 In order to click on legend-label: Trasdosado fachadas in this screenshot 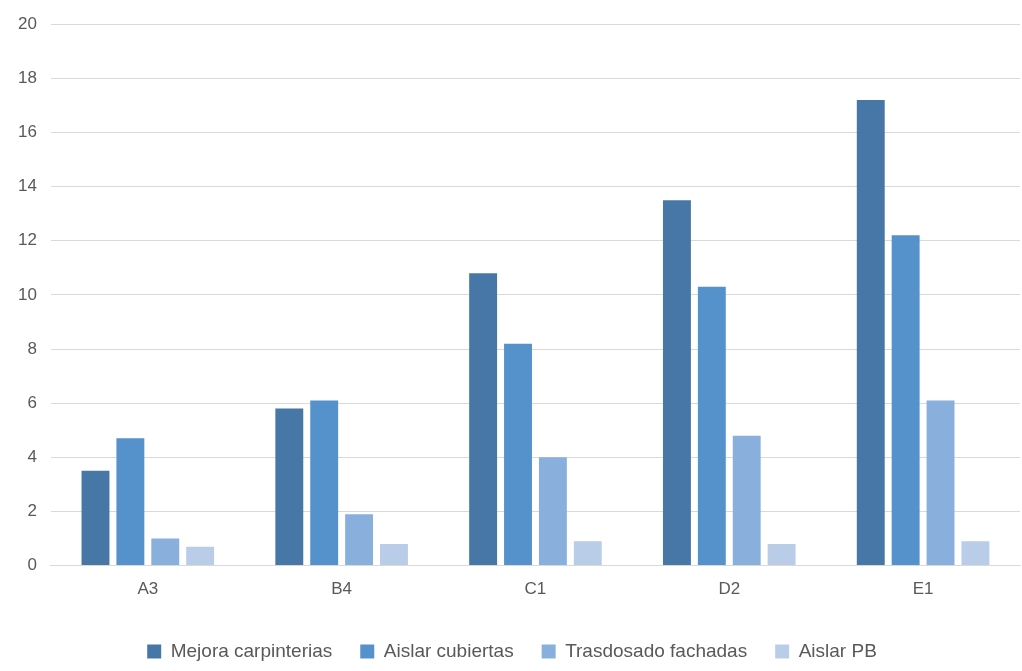, I will do `click(656, 650)`.